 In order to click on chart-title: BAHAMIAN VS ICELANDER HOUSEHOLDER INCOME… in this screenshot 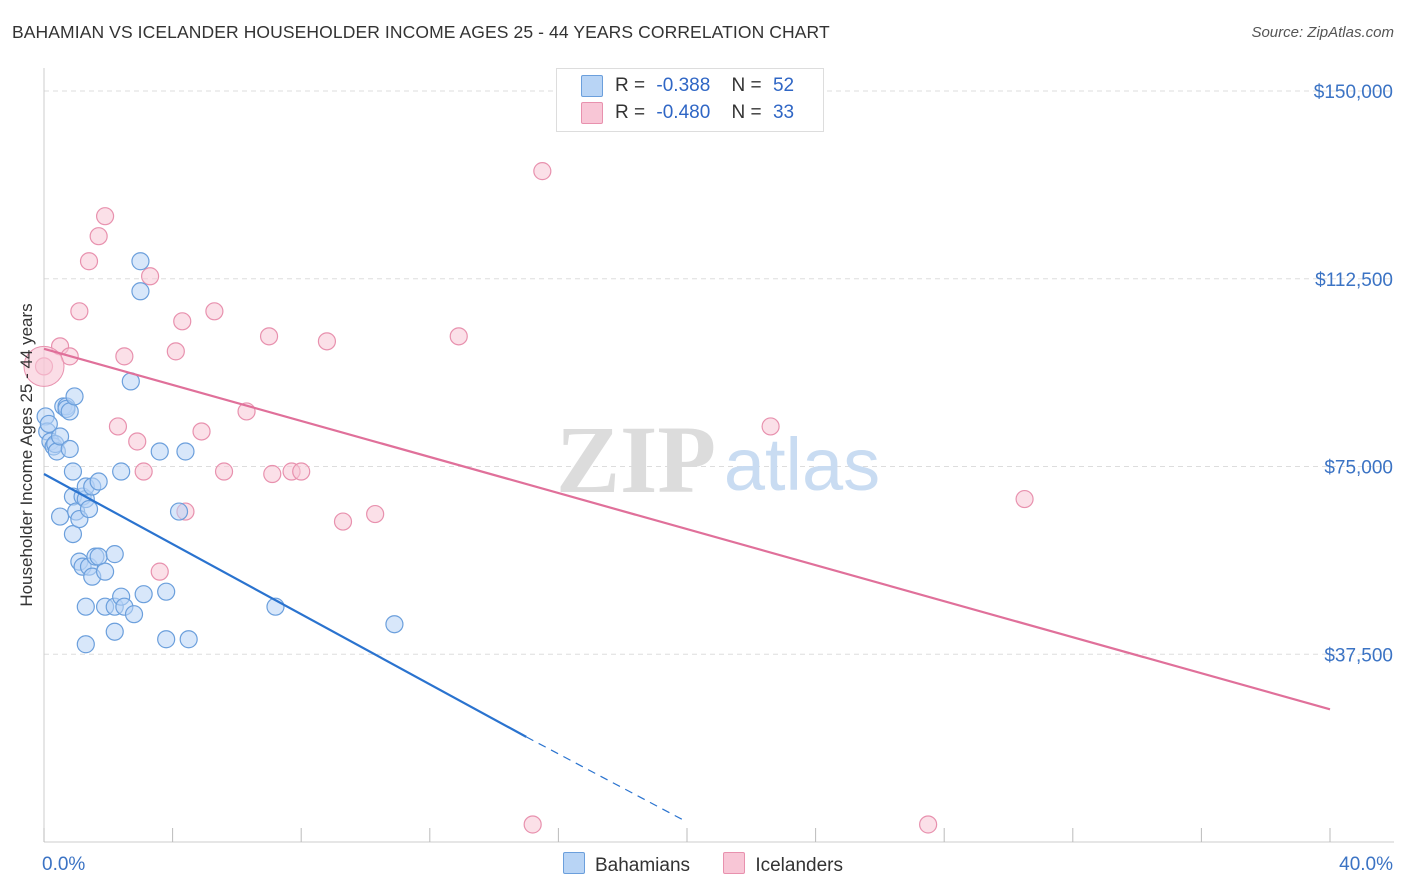, I will do `click(421, 32)`.